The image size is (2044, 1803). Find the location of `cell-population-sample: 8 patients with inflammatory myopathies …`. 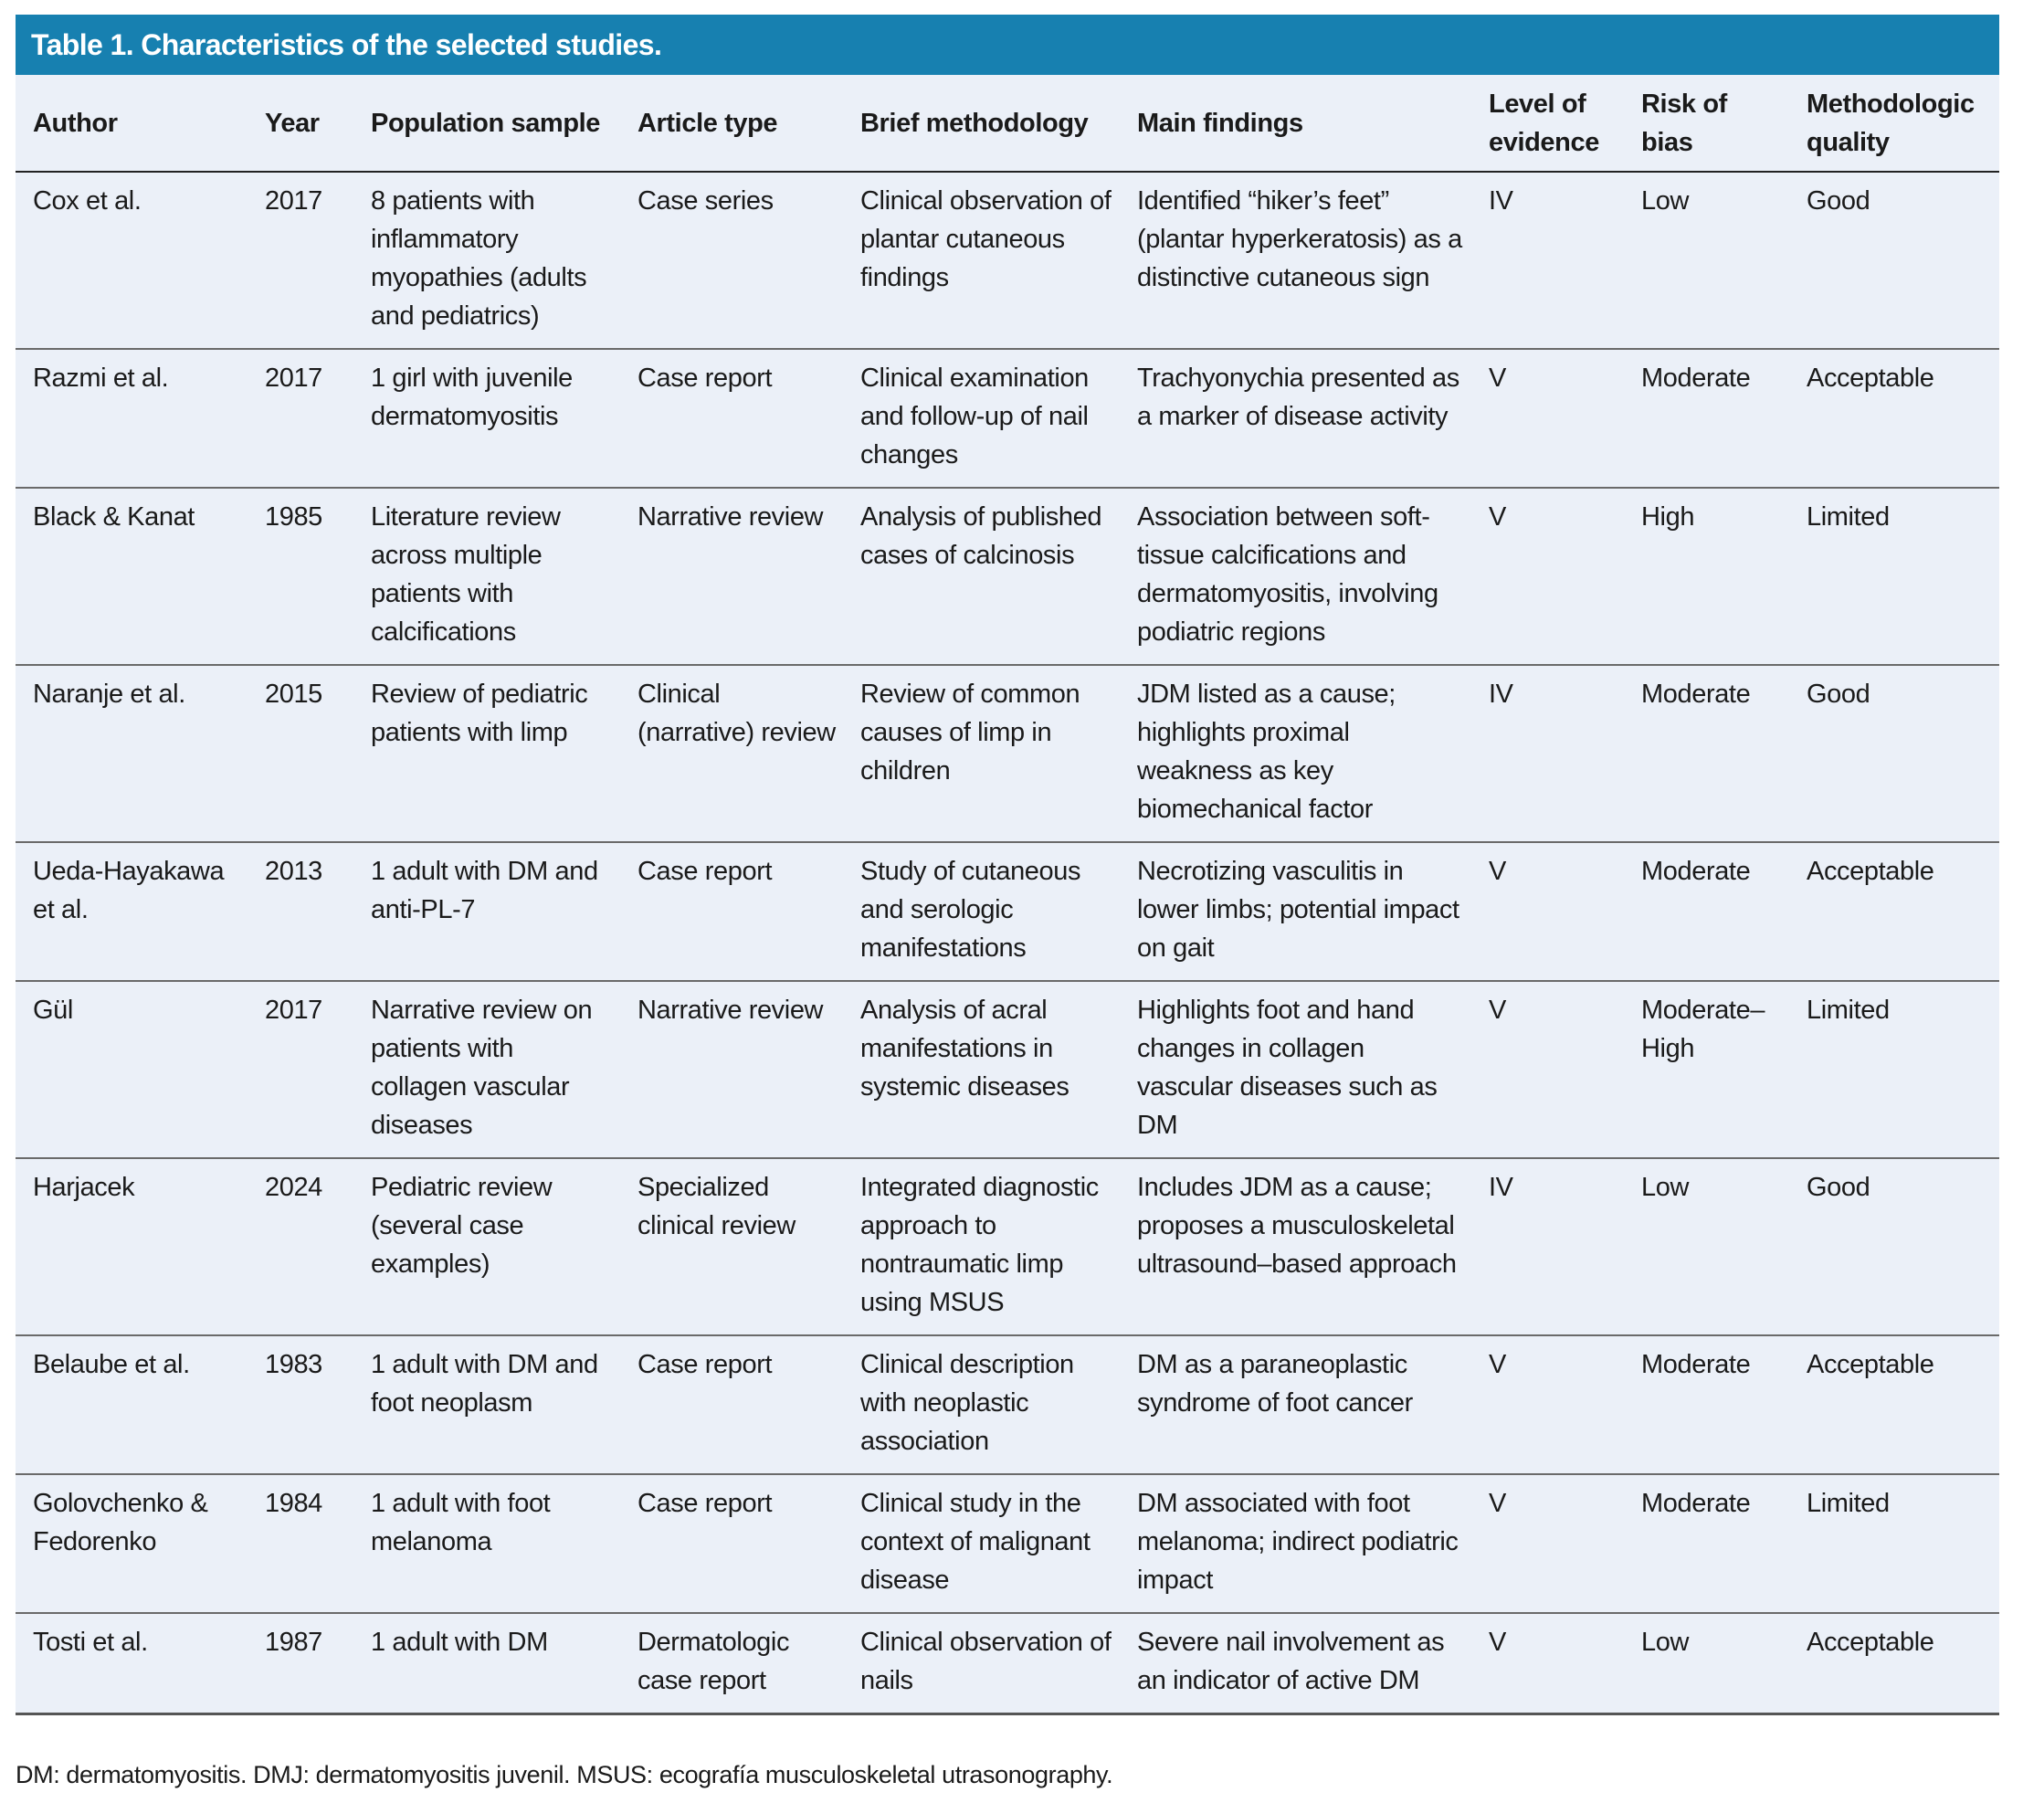

cell-population-sample: 8 patients with inflammatory myopathies … is located at coordinates (486, 261).